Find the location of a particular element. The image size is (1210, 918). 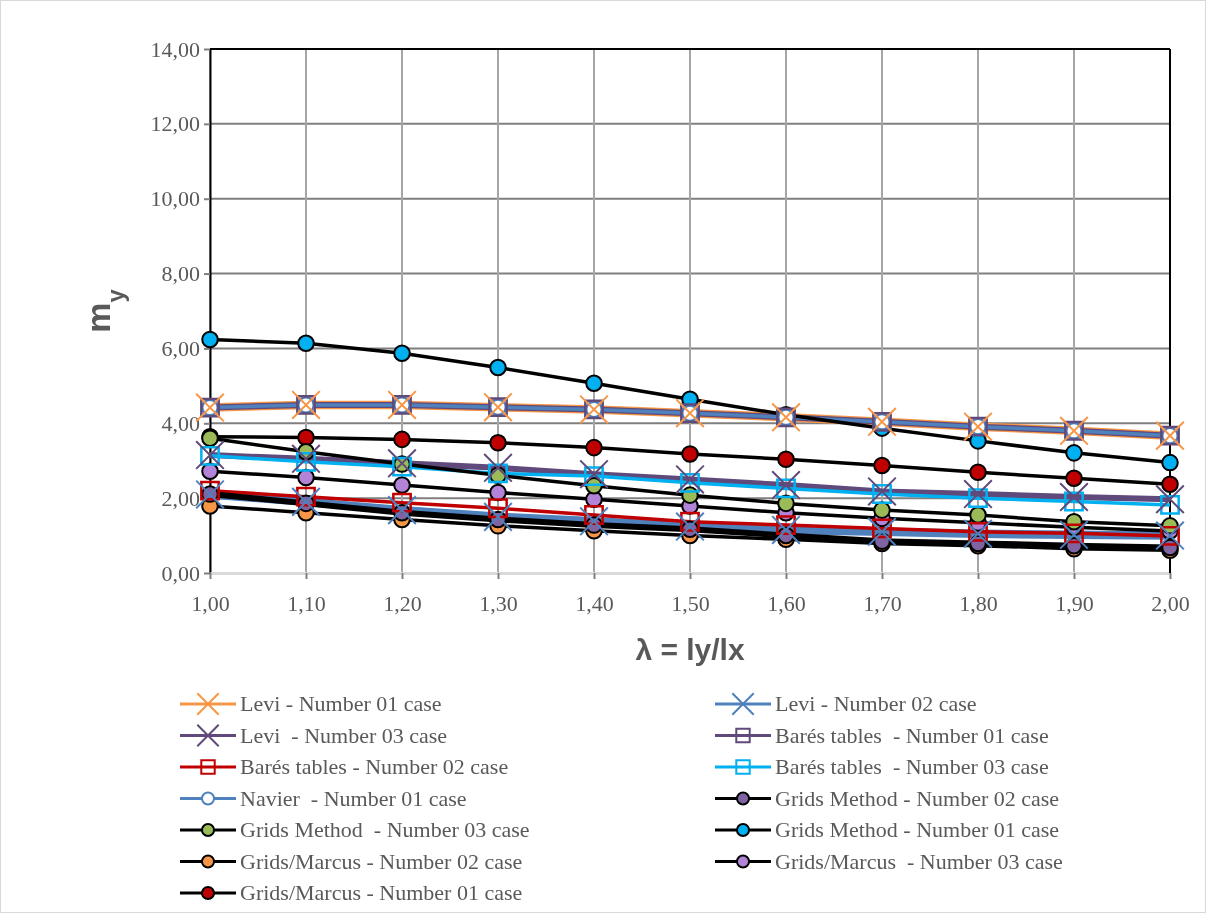

x-axis-title: λ = ly/lx is located at coordinates (690, 649).